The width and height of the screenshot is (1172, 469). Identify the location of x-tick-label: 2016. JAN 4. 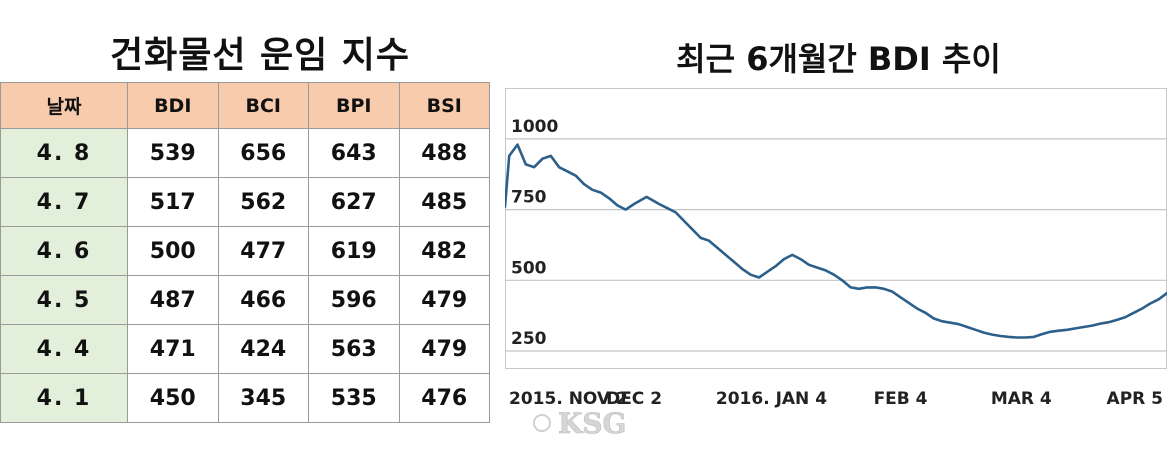
(771, 399).